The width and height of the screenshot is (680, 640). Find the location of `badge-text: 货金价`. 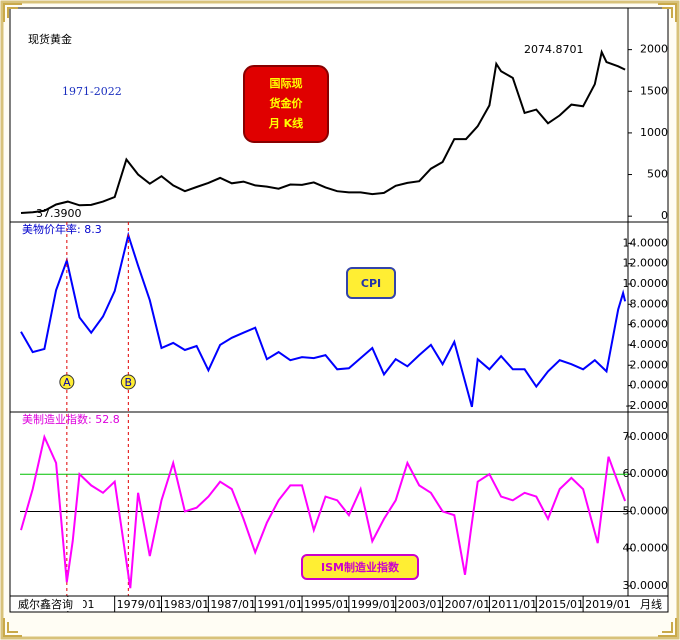

badge-text: 货金价 is located at coordinates (286, 103).